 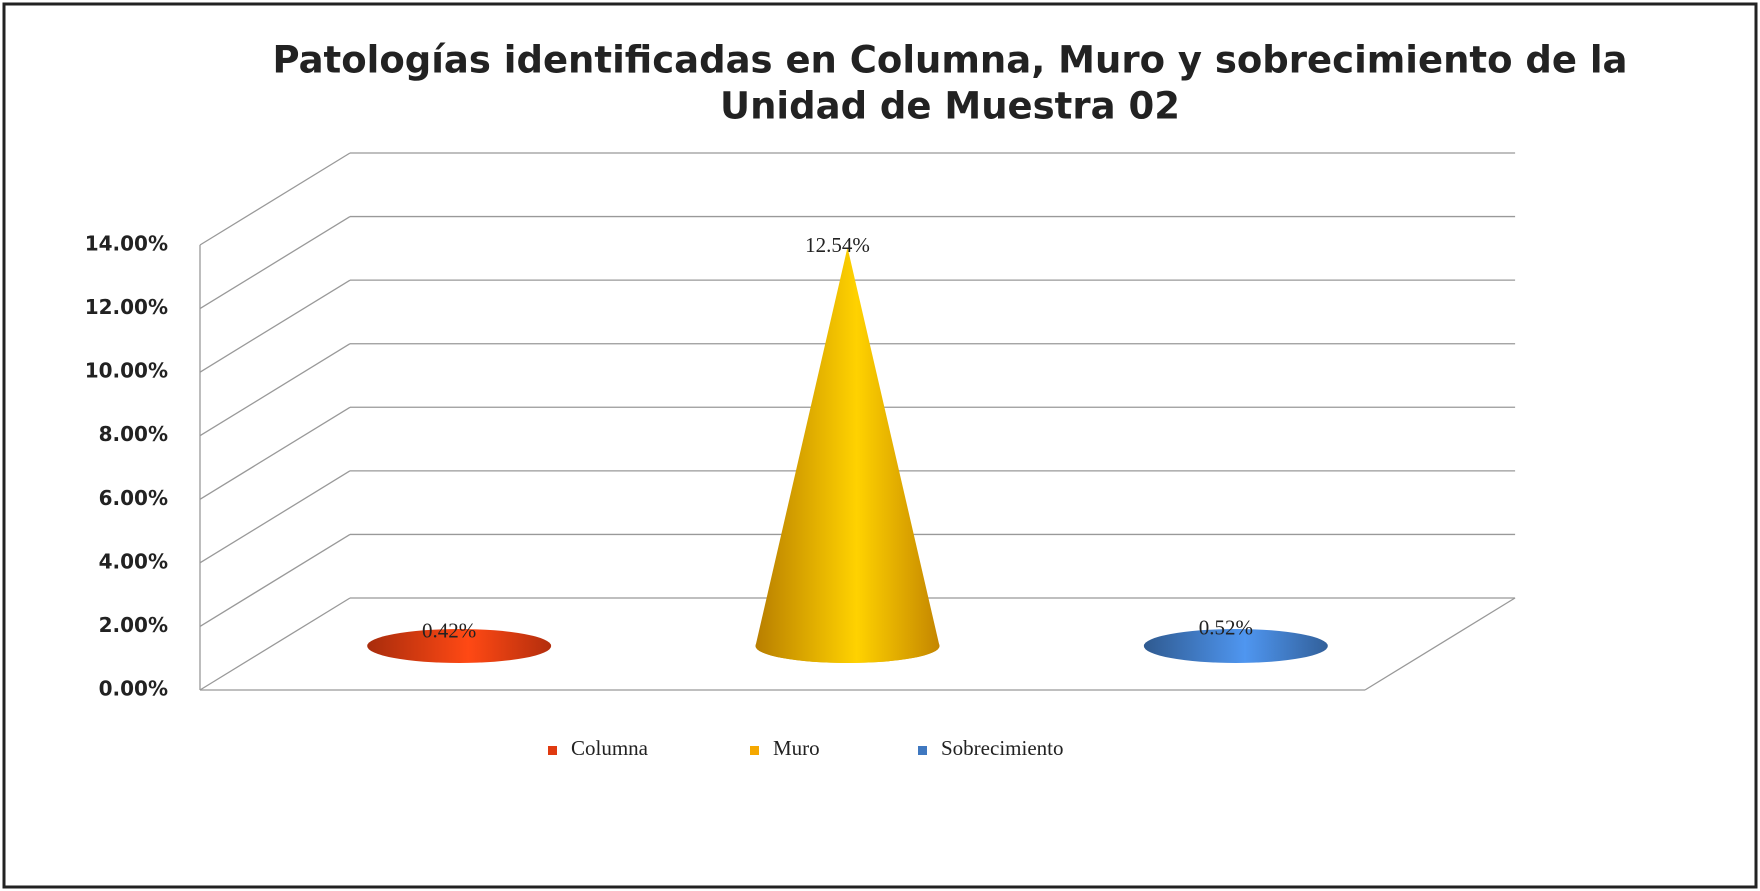 What do you see at coordinates (133, 434) in the screenshot?
I see `y-tick-label: 8.00%` at bounding box center [133, 434].